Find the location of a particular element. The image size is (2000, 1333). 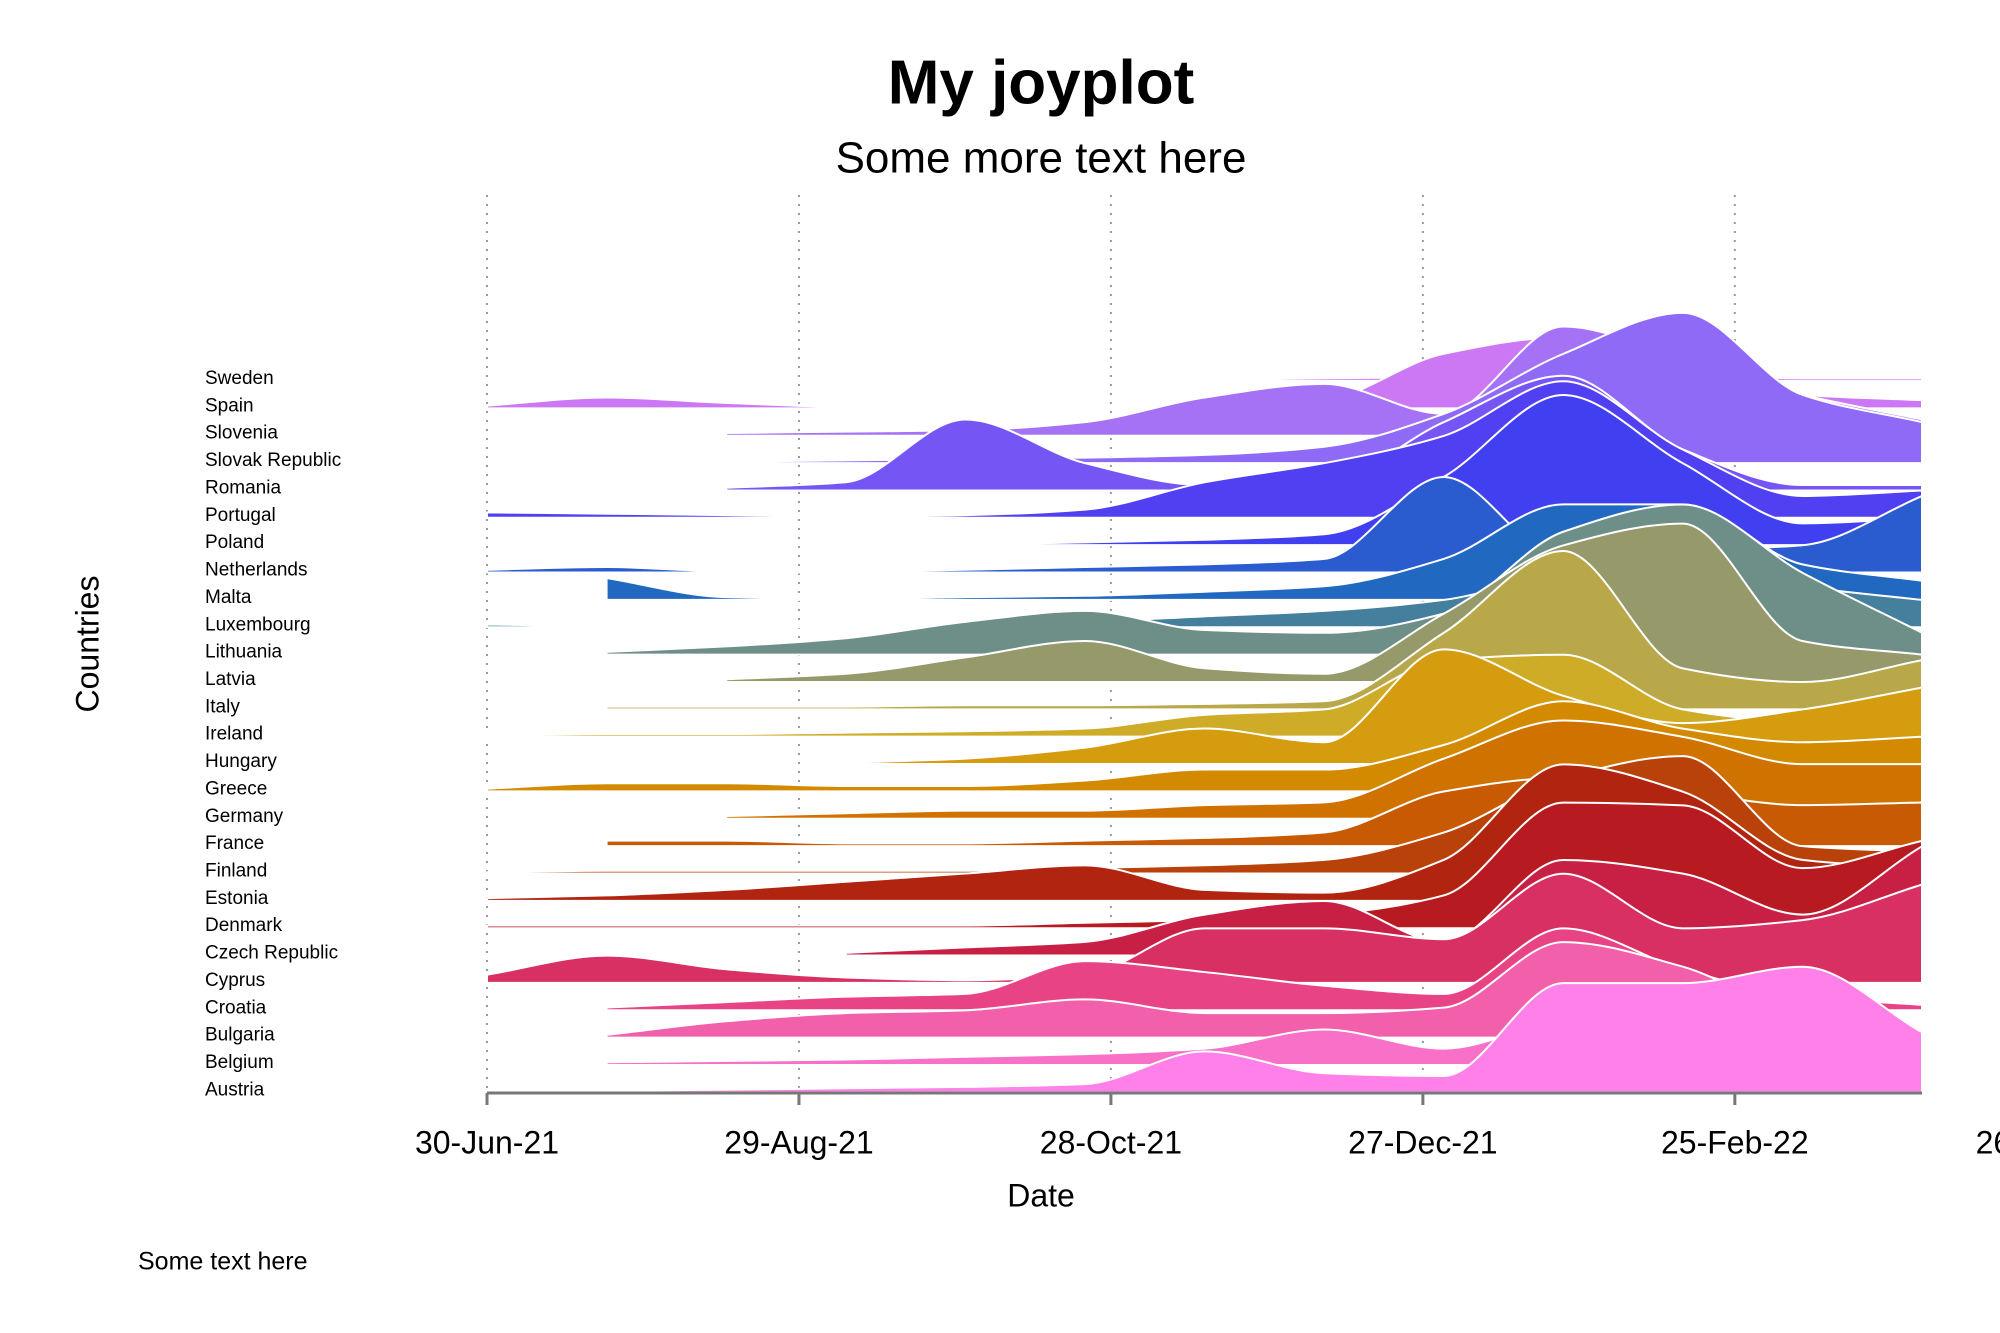

y-tick-label: Luxembourg is located at coordinates (258, 624).